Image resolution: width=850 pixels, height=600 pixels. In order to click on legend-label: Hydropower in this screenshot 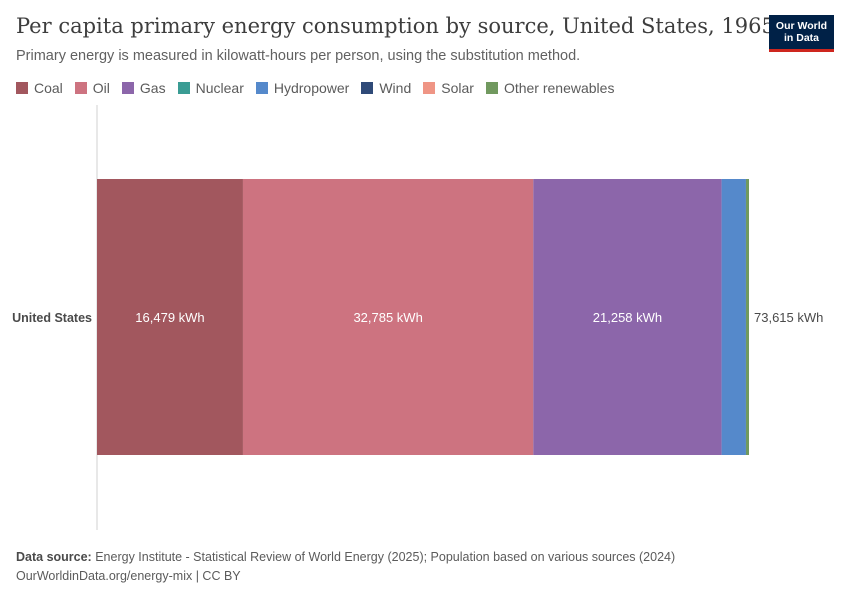, I will do `click(311, 88)`.